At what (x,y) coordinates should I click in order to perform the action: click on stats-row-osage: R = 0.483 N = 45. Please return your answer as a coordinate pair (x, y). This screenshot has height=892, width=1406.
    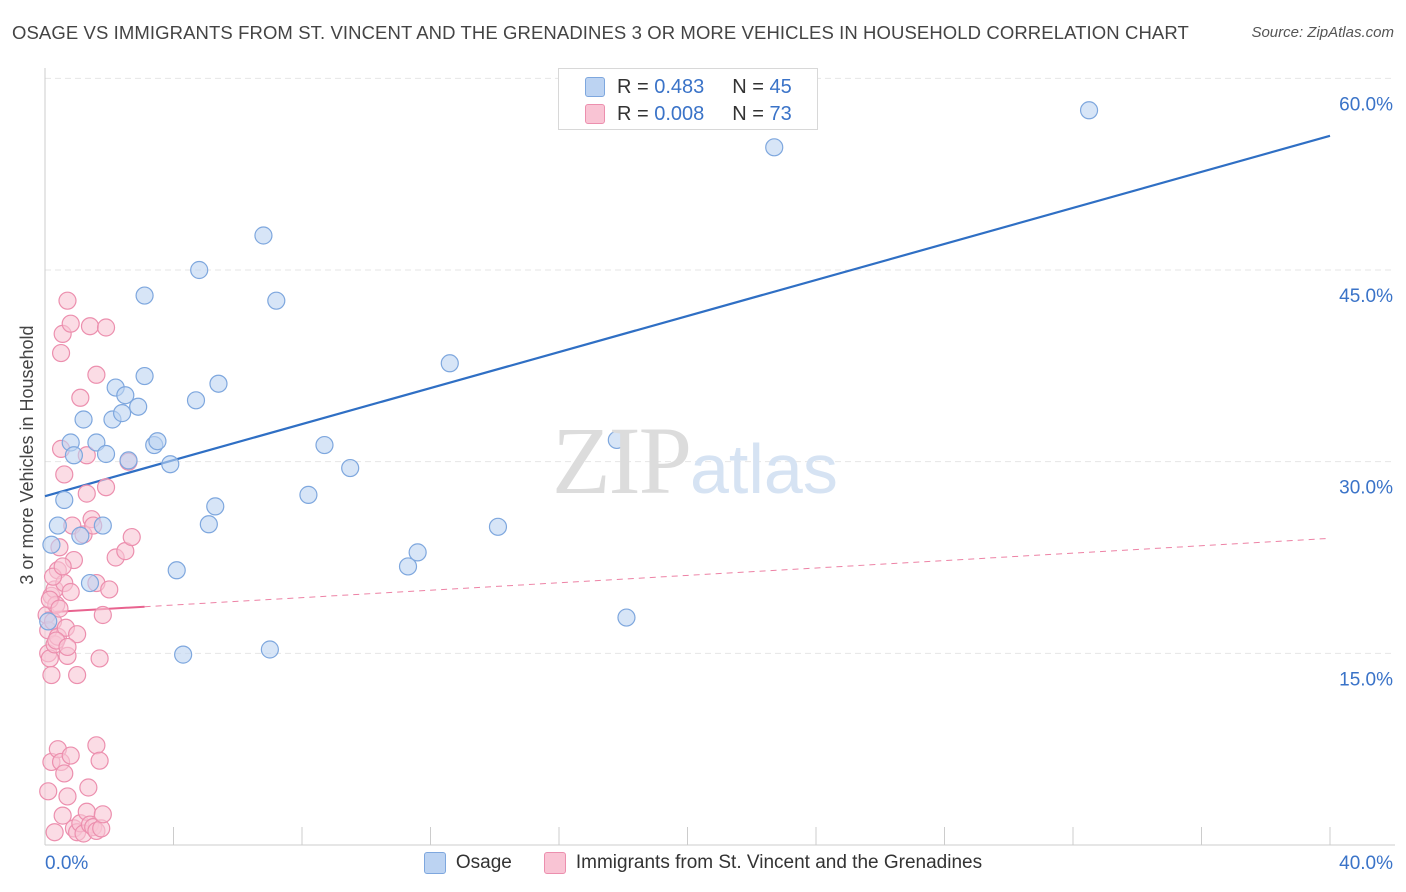
    Looking at the image, I should click on (688, 87).